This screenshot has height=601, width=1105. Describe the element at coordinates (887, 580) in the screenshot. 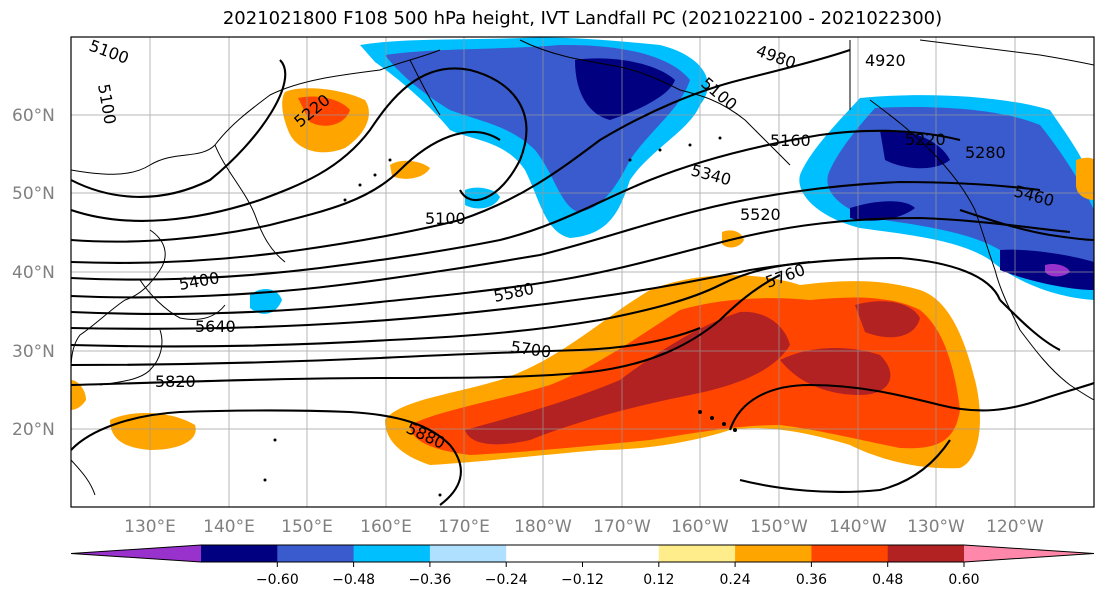

I see `colorbar-tick-label: 0.48` at that location.